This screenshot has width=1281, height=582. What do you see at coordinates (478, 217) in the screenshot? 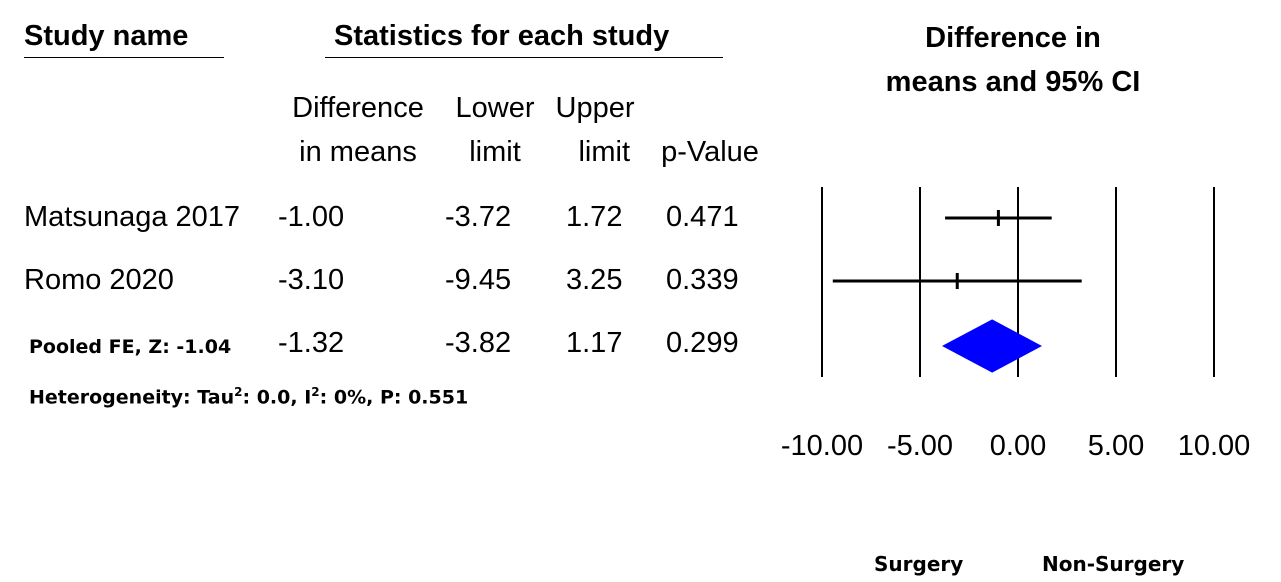
I see `row-lower-matsunaga: -3.72` at bounding box center [478, 217].